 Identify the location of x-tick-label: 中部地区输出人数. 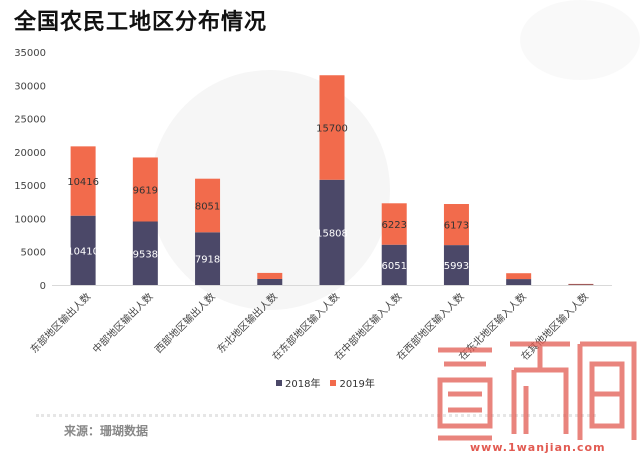
(123, 323).